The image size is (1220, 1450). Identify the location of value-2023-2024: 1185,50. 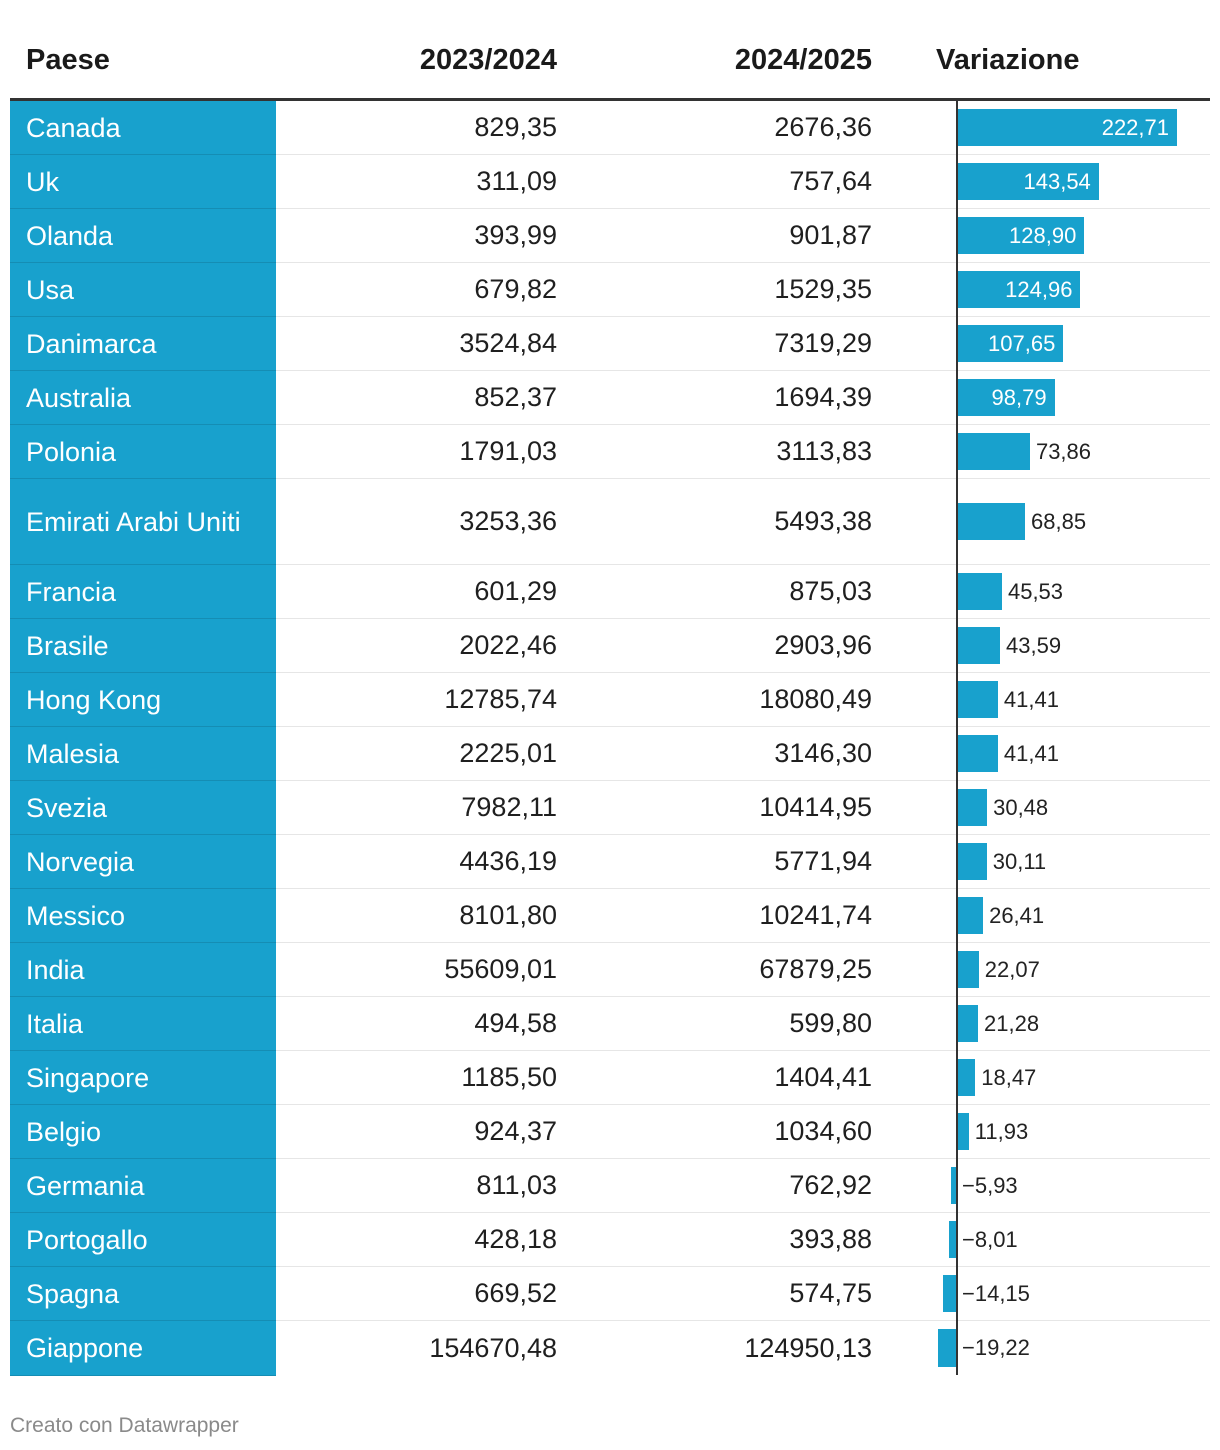
(509, 1077).